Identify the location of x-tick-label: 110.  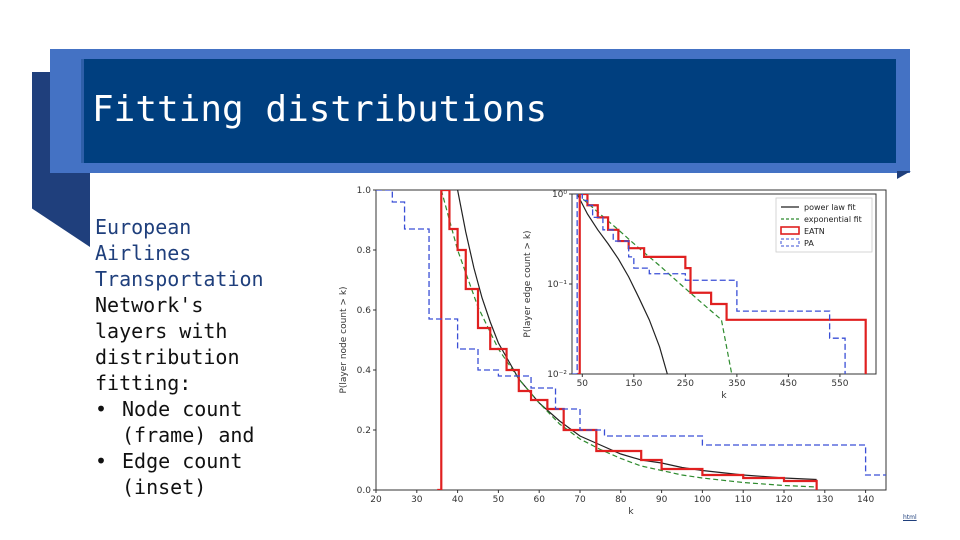
(743, 500).